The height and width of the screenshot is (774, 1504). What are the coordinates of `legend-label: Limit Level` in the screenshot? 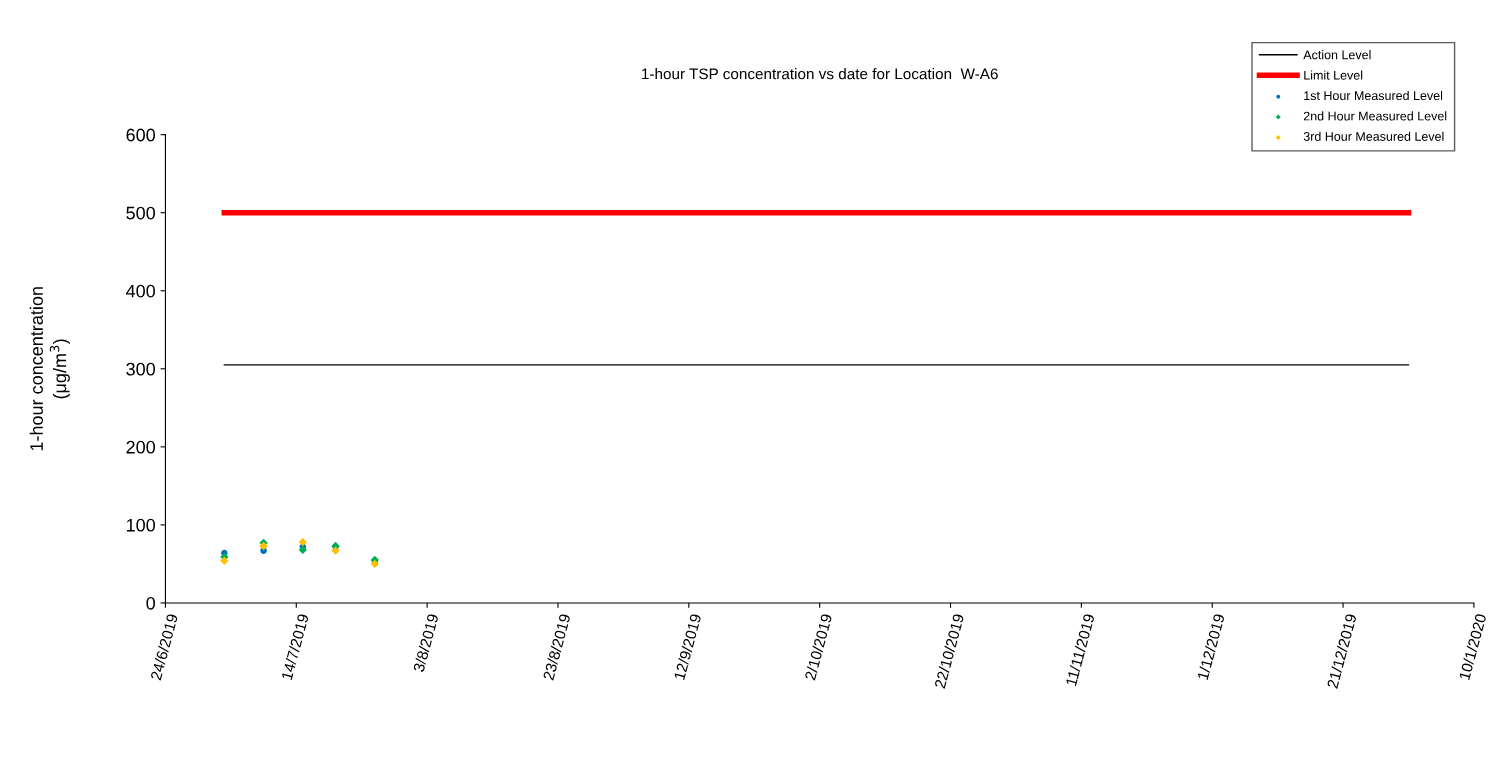 It's located at (1333, 75).